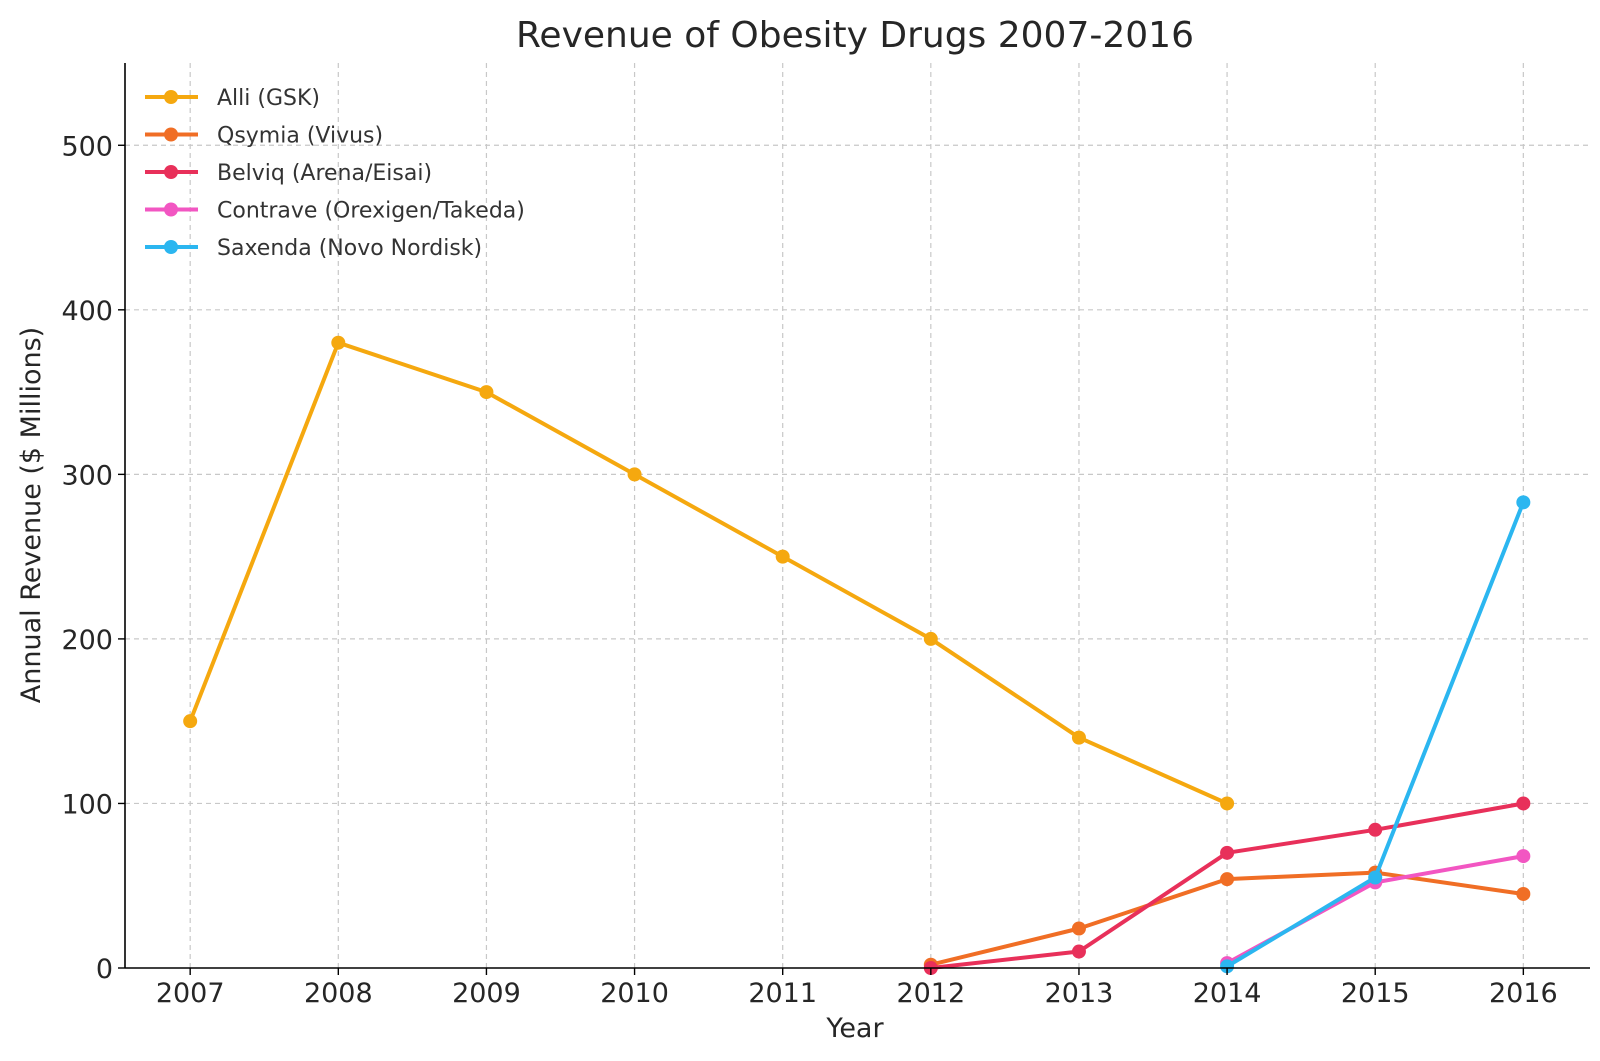 This screenshot has height=1061, width=1600. I want to click on legend-item: Alli (GSK), so click(232, 98).